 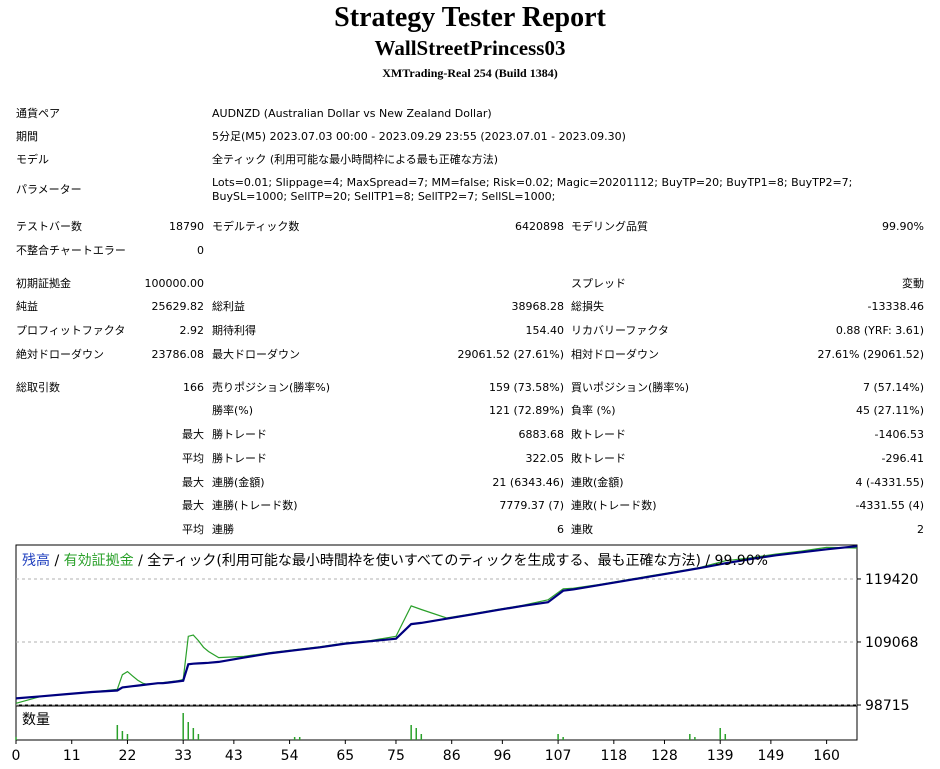 What do you see at coordinates (178, 354) in the screenshot?
I see `absolute-drawdown-value: 23786.08` at bounding box center [178, 354].